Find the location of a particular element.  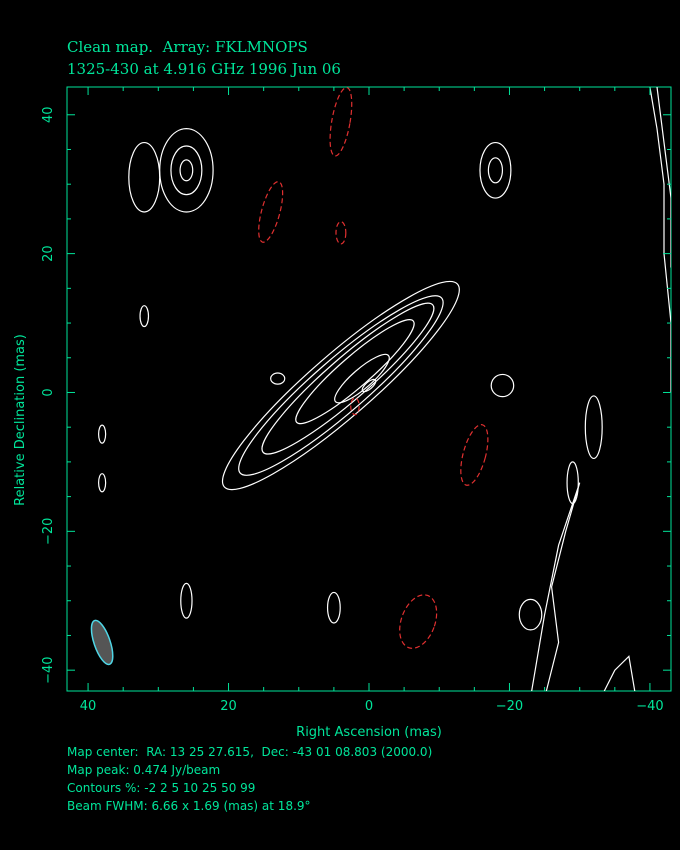

map-title: Clean map. Array: FKLMNOPS is located at coordinates (187, 47).